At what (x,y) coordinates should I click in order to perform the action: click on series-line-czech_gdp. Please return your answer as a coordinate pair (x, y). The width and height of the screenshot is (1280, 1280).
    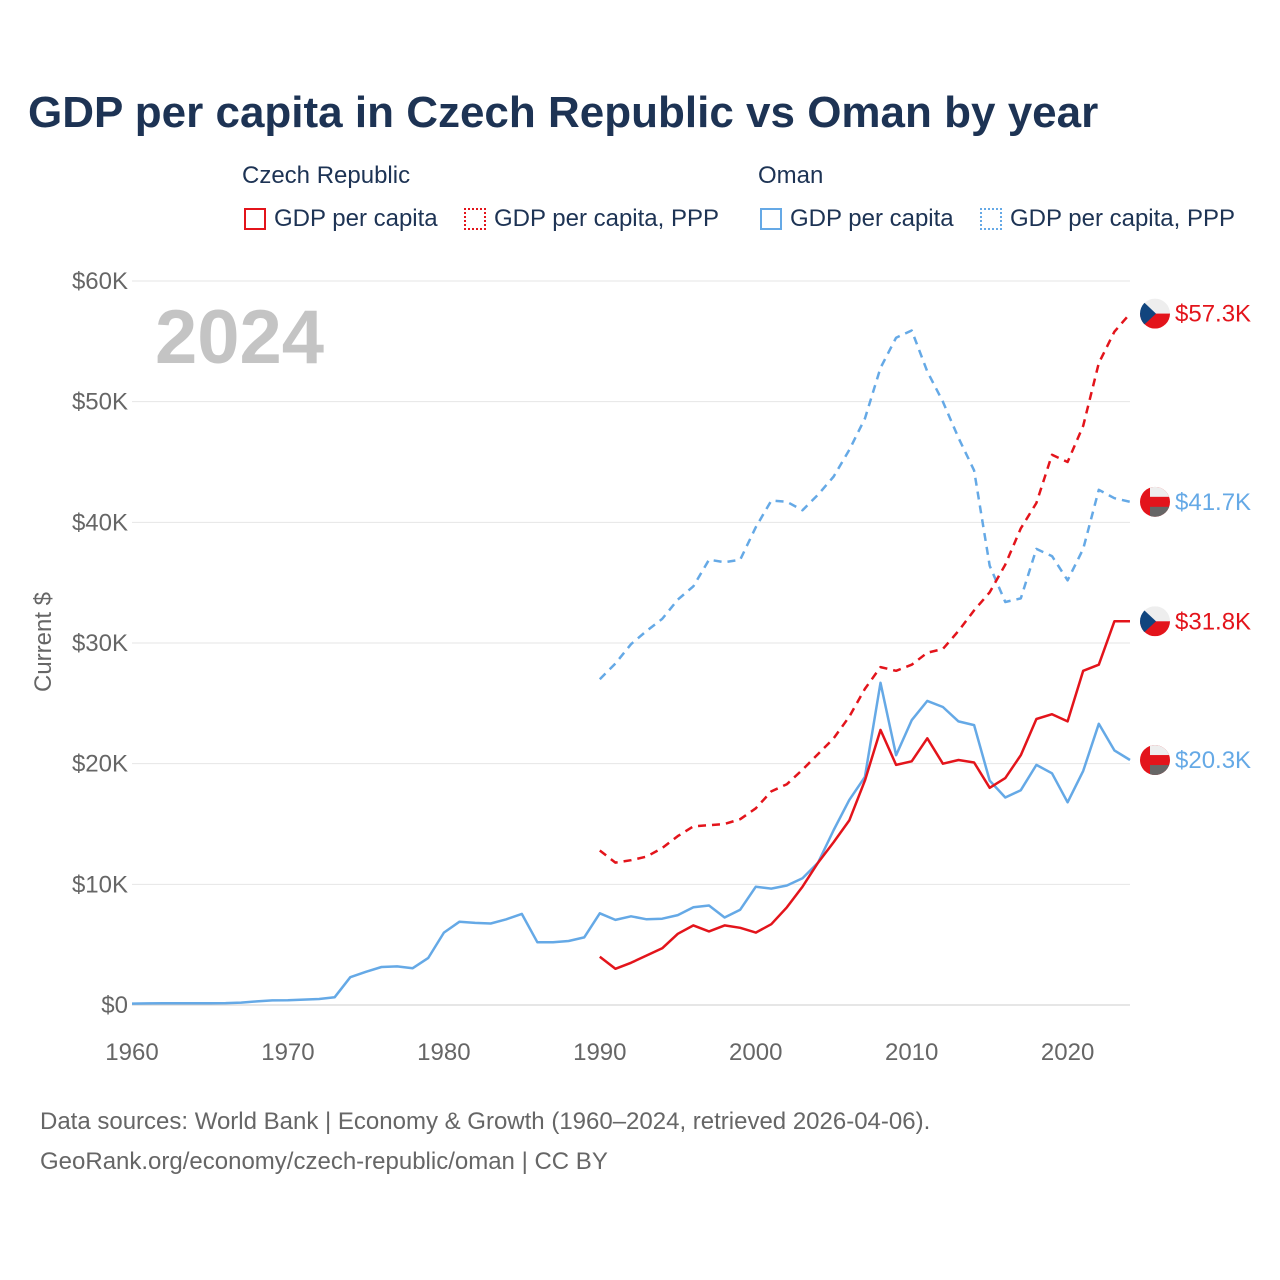
    Looking at the image, I should click on (864, 795).